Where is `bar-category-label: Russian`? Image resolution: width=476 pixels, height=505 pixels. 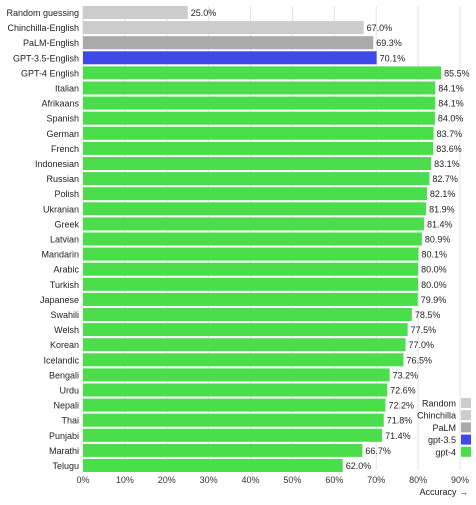
bar-category-label: Russian is located at coordinates (62, 179).